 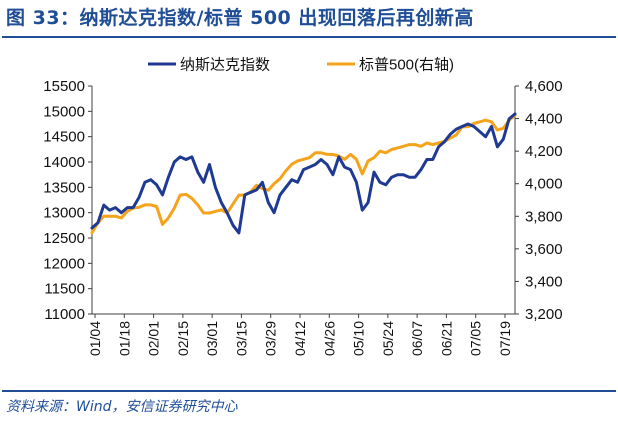 I want to click on x-tick-label: 07/05, so click(x=476, y=338).